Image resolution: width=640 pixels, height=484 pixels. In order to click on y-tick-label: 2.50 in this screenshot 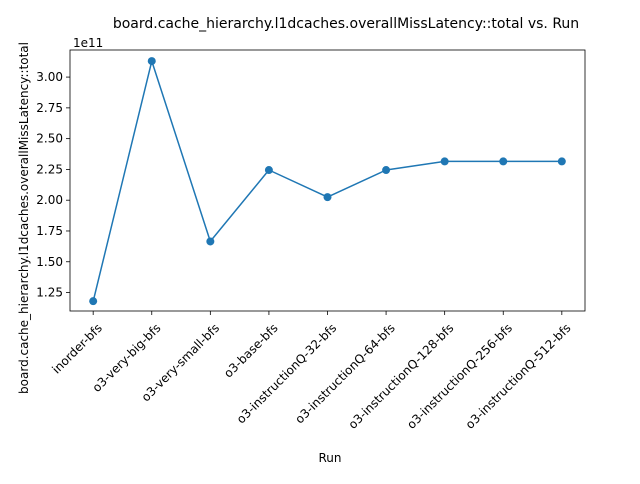, I will do `click(49, 139)`.